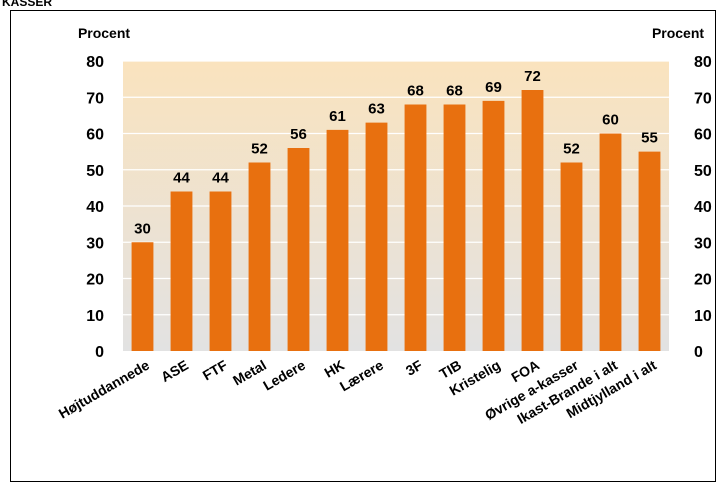 The width and height of the screenshot is (719, 485). What do you see at coordinates (493, 87) in the screenshot?
I see `bar-value-label: 69` at bounding box center [493, 87].